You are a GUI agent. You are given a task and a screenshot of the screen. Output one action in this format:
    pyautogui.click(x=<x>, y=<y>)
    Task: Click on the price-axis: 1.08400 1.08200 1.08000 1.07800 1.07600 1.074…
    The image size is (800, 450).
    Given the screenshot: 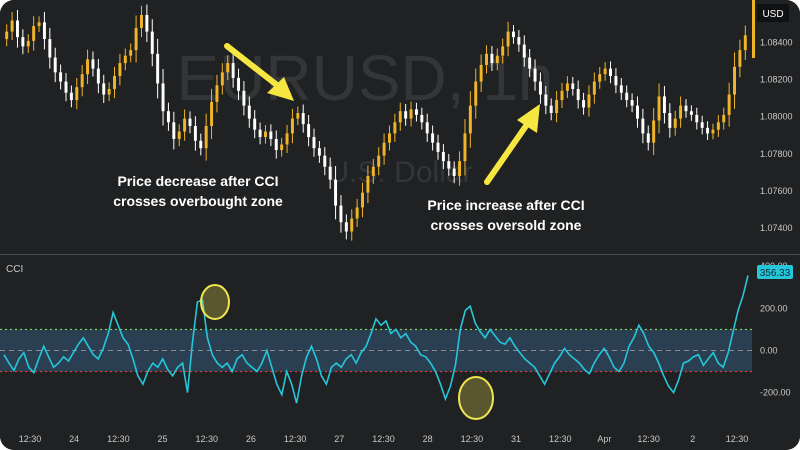 What is the action you would take?
    pyautogui.click(x=776, y=135)
    